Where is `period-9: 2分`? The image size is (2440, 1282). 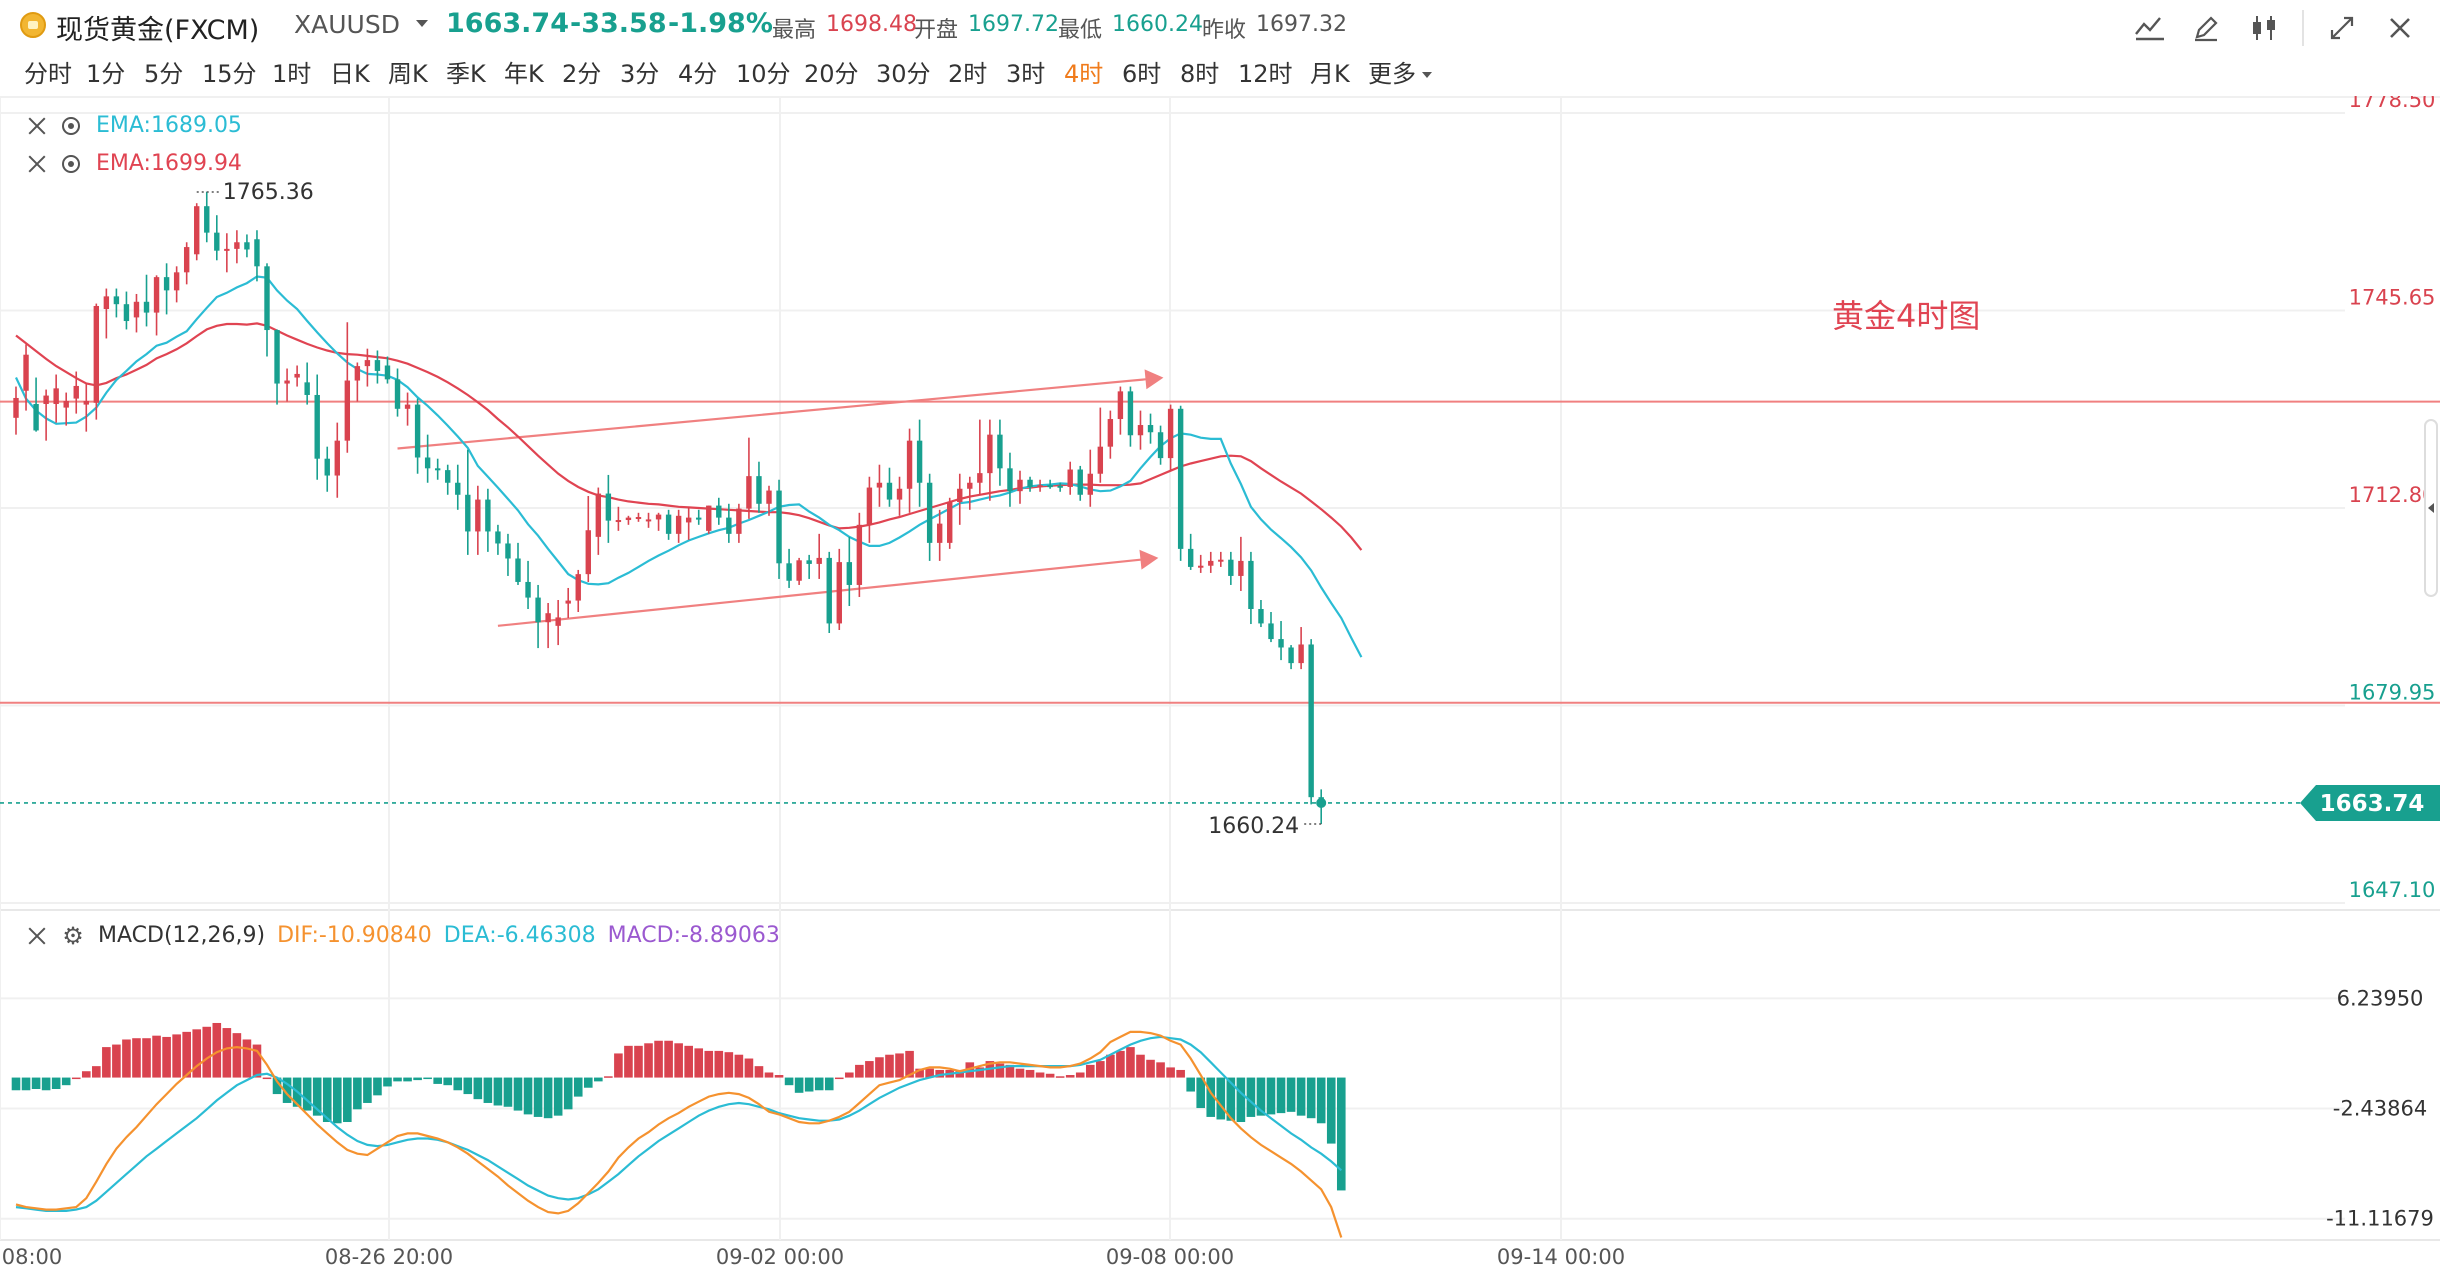
period-9: 2分 is located at coordinates (582, 74).